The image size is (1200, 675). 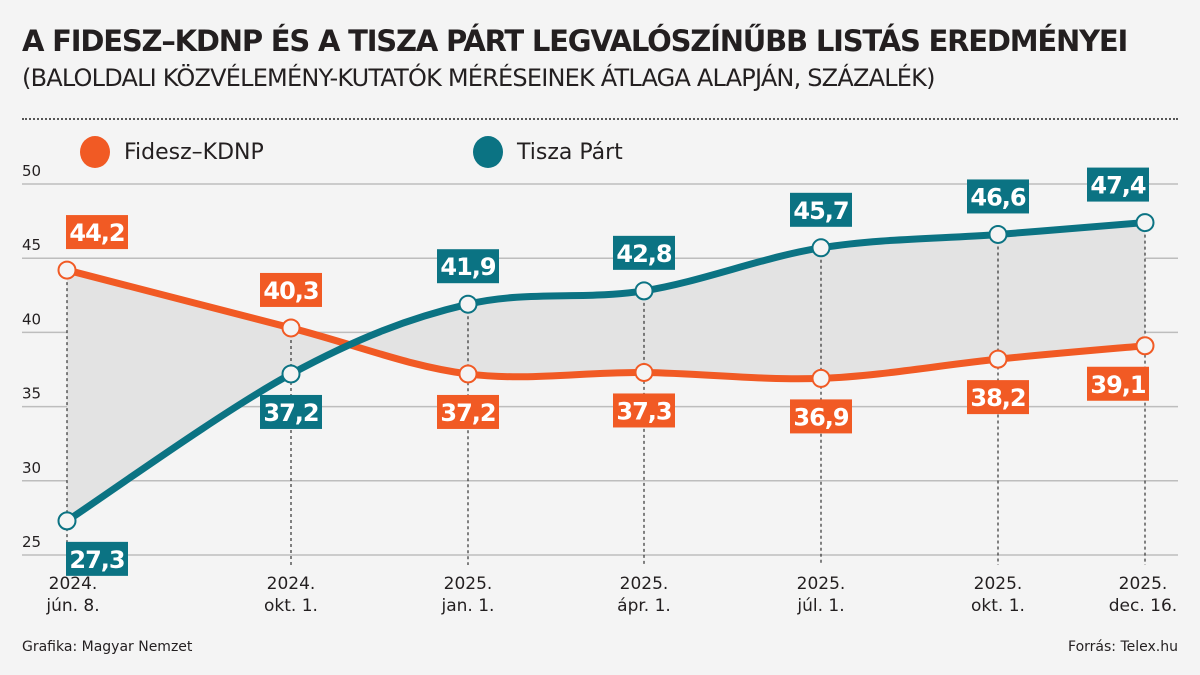 I want to click on legend-swatch-tisza, so click(x=488, y=152).